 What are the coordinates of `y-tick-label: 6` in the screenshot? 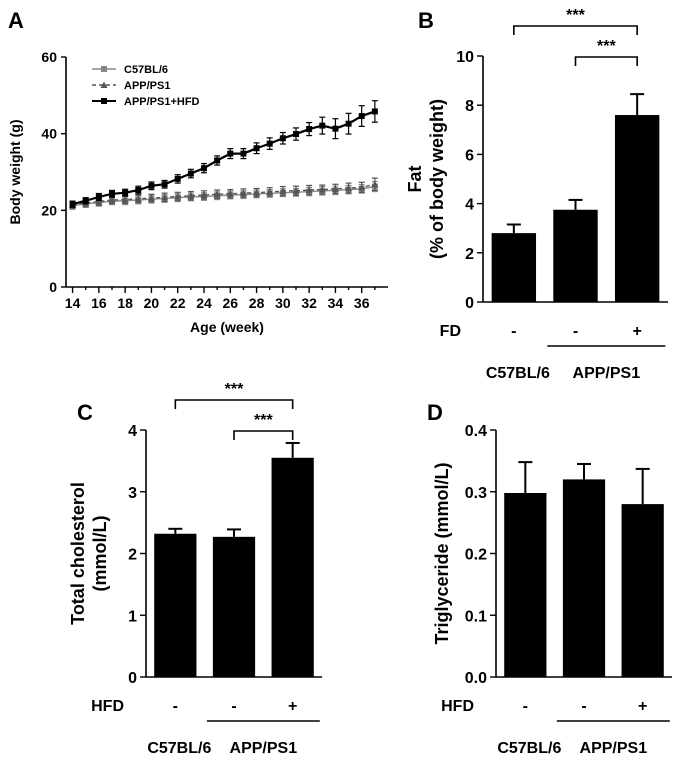 It's located at (469, 155).